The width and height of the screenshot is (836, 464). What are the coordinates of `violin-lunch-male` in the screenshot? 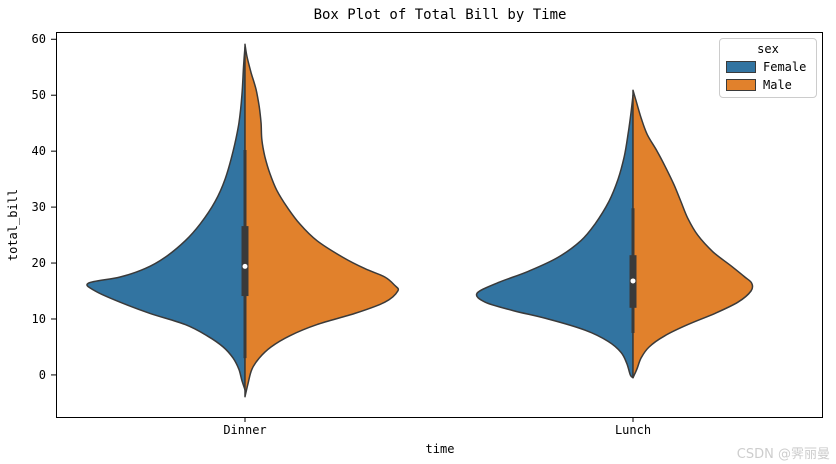 It's located at (693, 234).